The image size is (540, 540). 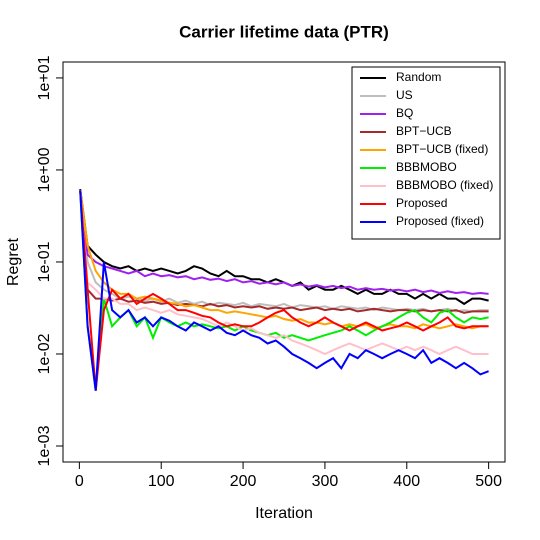 What do you see at coordinates (161, 481) in the screenshot?
I see `x-tick-label: 100` at bounding box center [161, 481].